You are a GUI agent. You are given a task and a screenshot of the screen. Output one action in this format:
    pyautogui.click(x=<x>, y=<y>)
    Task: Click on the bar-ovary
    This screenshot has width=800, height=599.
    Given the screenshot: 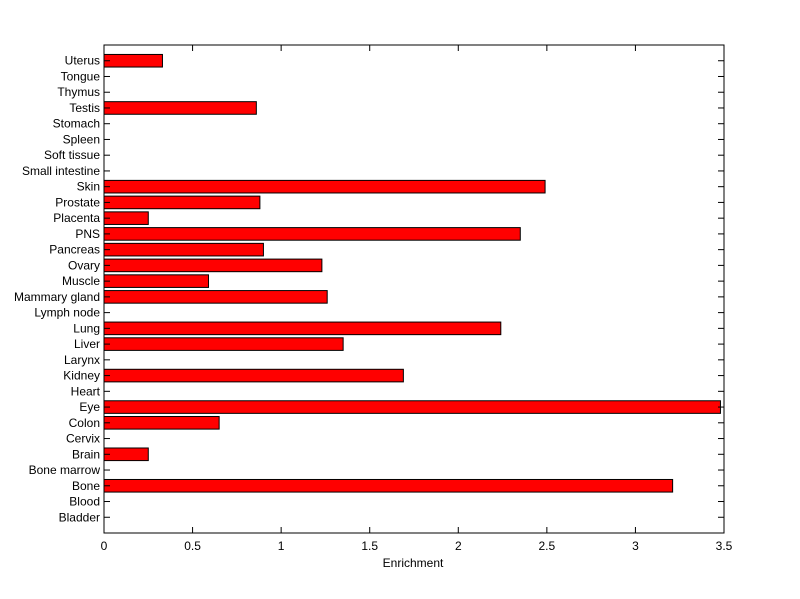 What is the action you would take?
    pyautogui.click(x=213, y=265)
    